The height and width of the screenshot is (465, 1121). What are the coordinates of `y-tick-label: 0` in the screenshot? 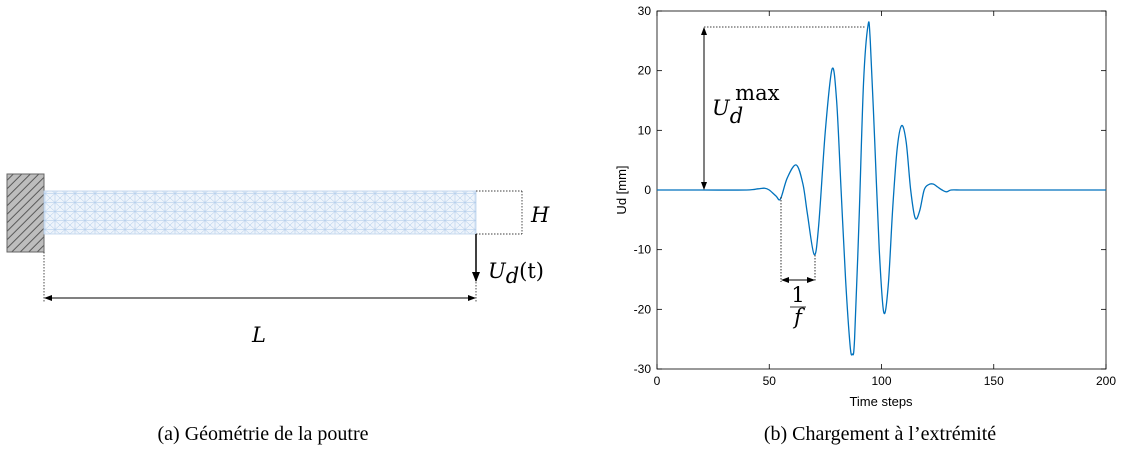 It's located at (647, 190).